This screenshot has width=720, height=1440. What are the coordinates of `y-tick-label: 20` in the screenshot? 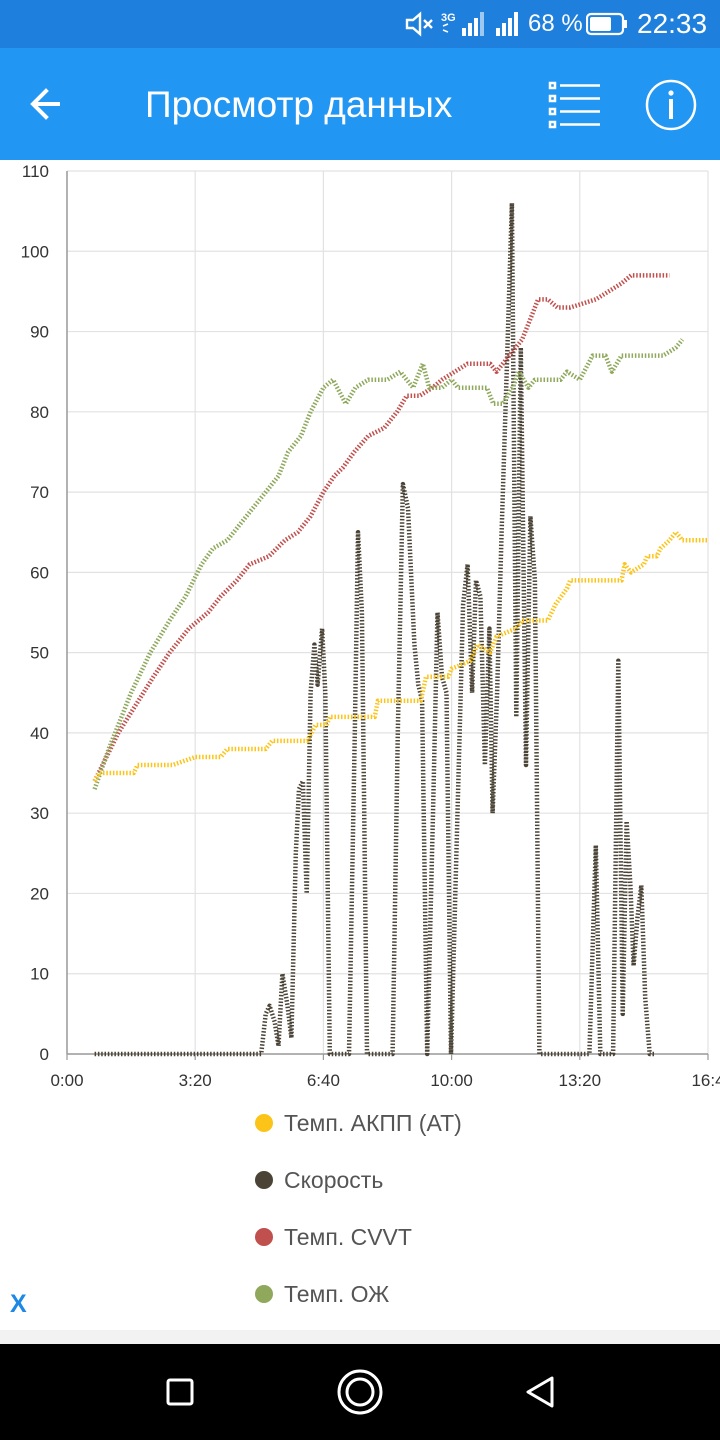 It's located at (39, 893).